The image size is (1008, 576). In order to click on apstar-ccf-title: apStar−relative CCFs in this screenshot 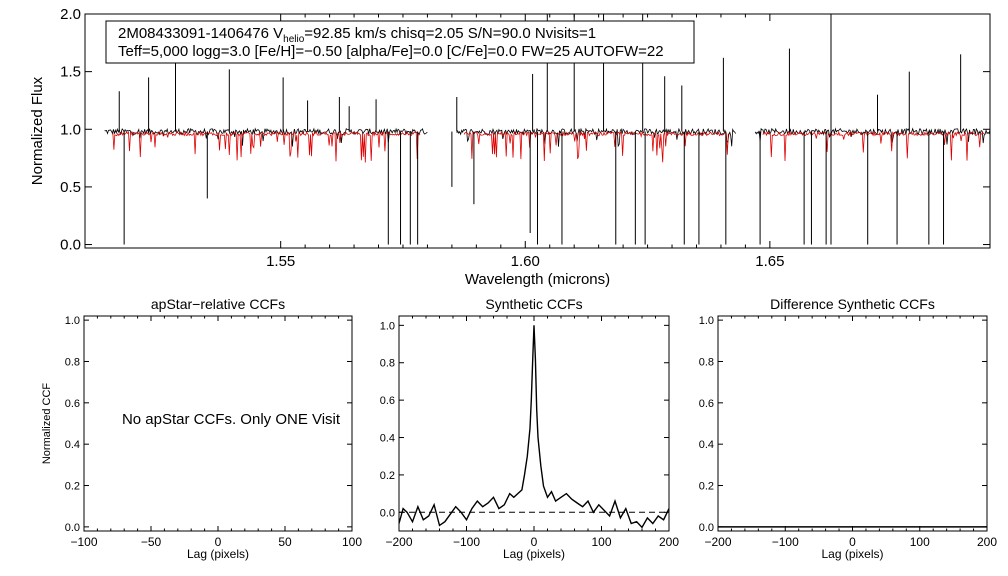, I will do `click(218, 304)`.